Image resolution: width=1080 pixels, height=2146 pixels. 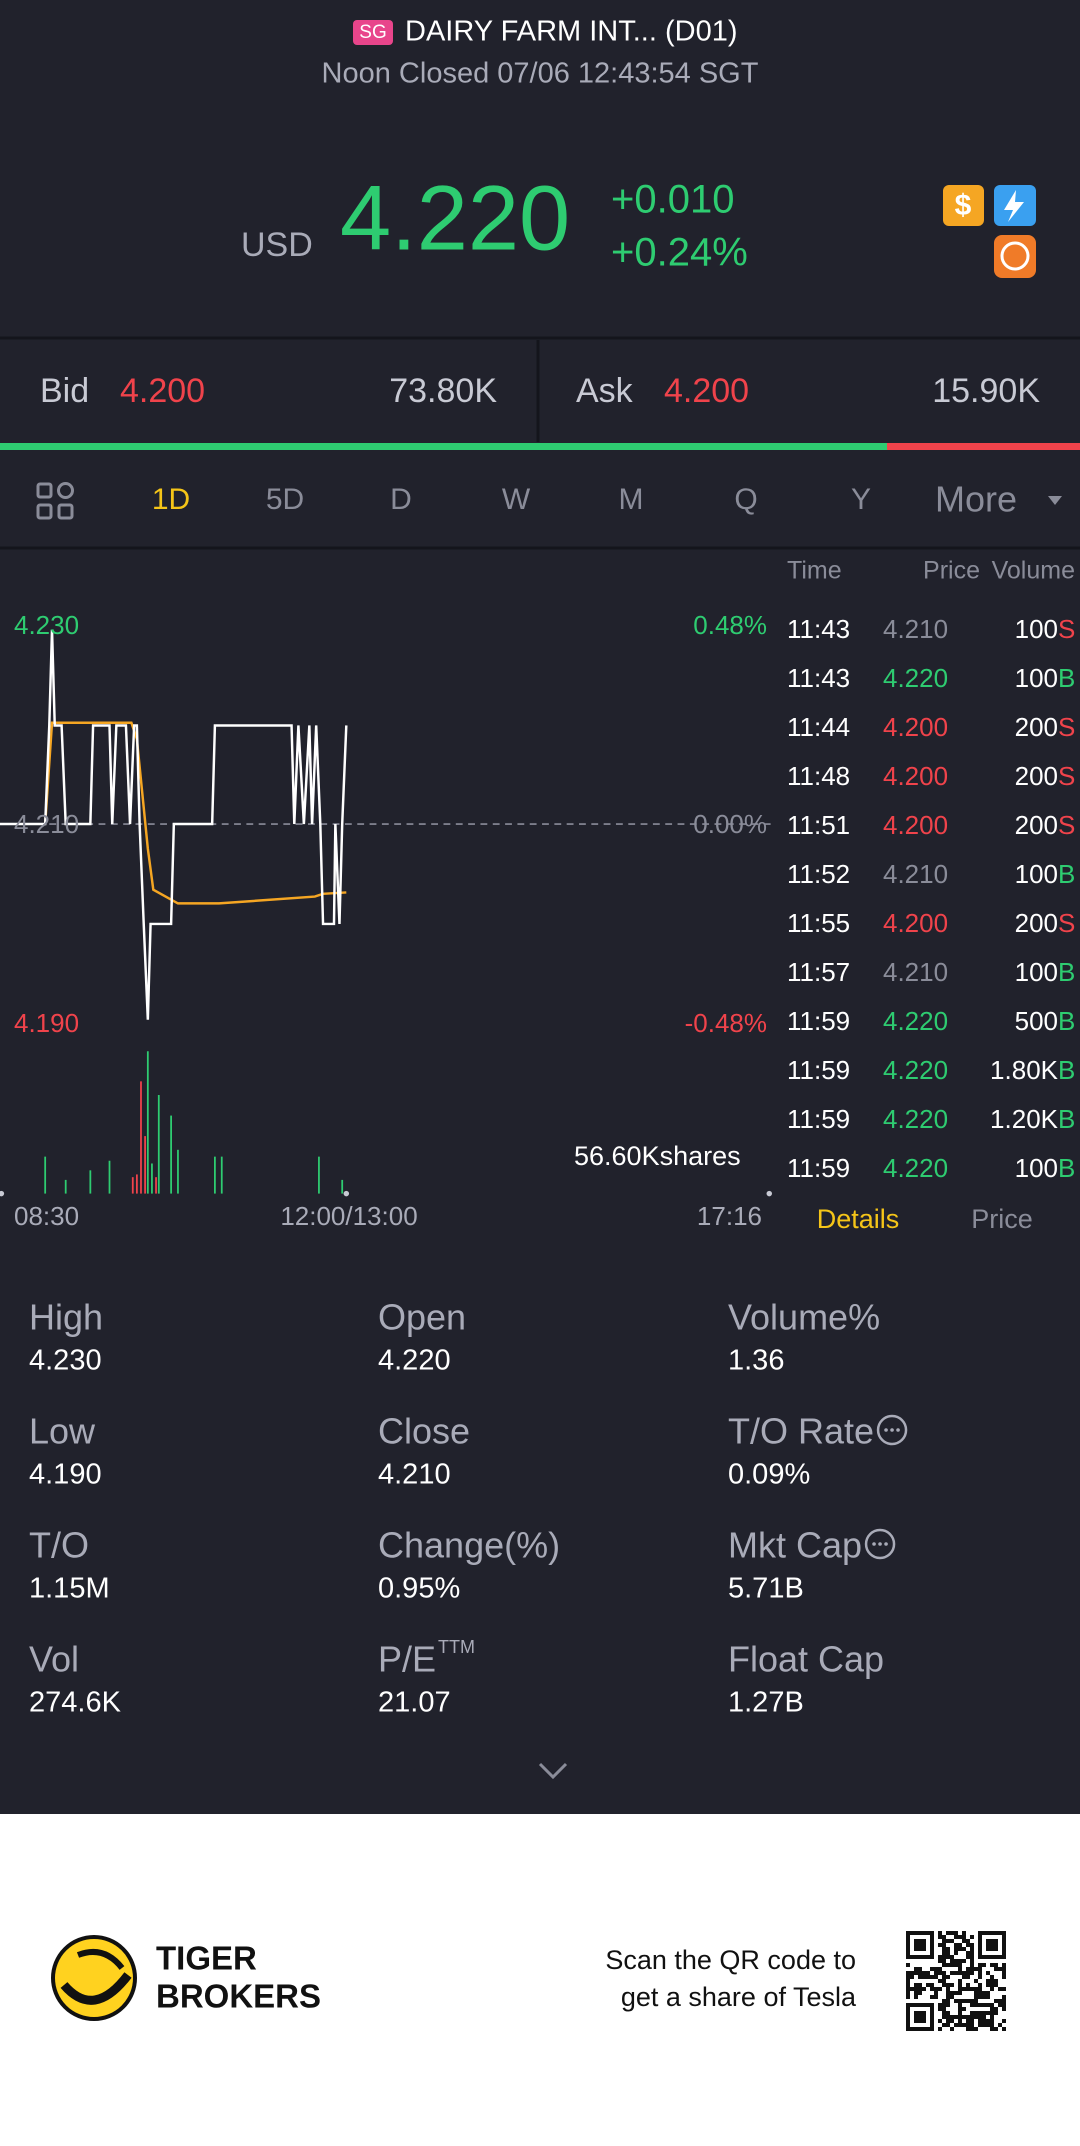 What do you see at coordinates (631, 499) in the screenshot?
I see `period-tab: M` at bounding box center [631, 499].